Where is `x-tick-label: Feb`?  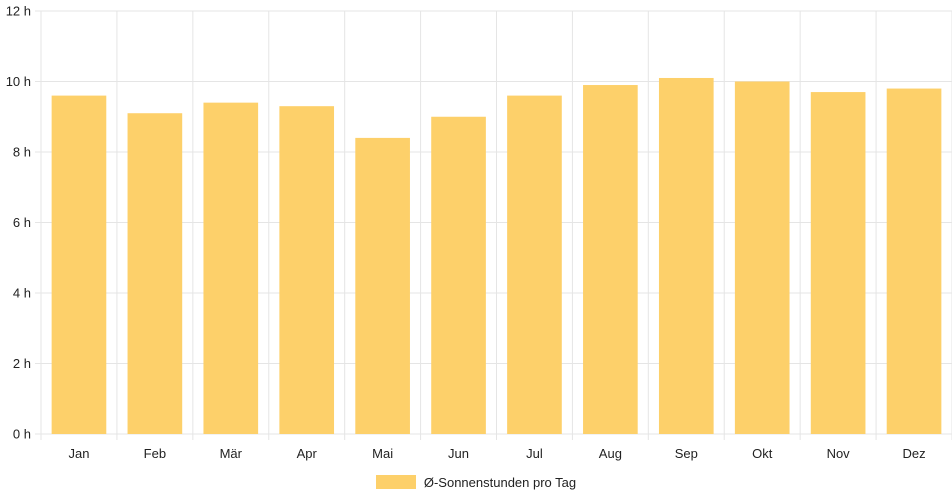 x-tick-label: Feb is located at coordinates (155, 453).